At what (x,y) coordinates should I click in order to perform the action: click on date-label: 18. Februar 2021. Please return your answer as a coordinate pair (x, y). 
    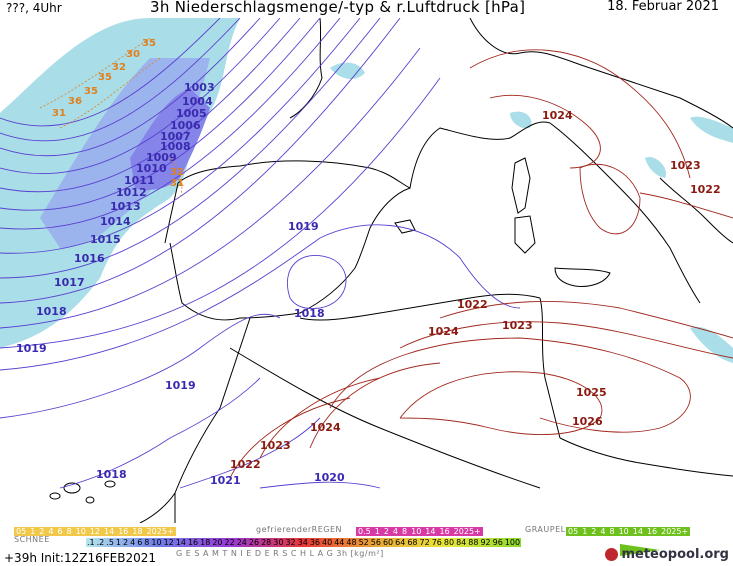
    Looking at the image, I should click on (663, 7).